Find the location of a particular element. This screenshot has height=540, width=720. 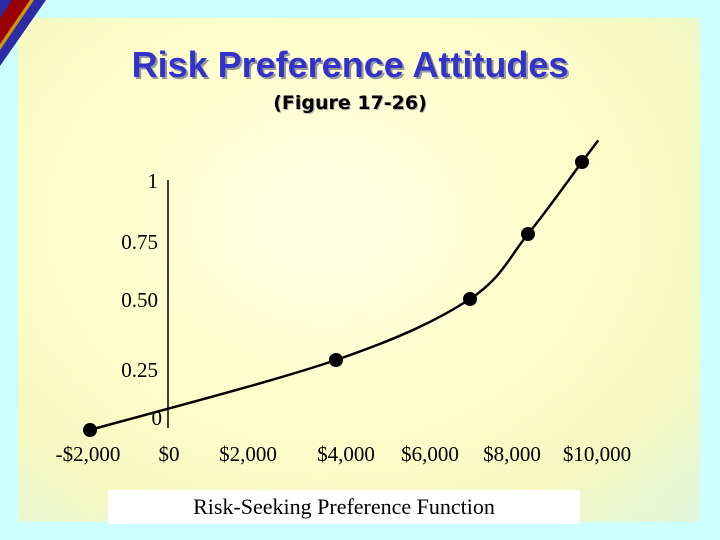

y-tick-label: 1 is located at coordinates (153, 181).